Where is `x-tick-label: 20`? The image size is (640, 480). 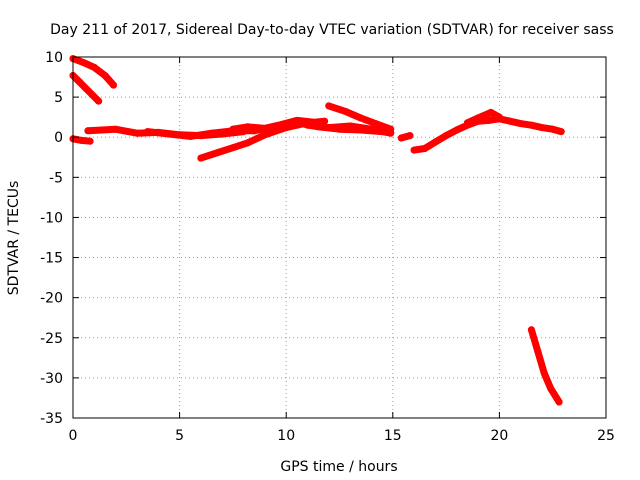 x-tick-label: 20 is located at coordinates (499, 436).